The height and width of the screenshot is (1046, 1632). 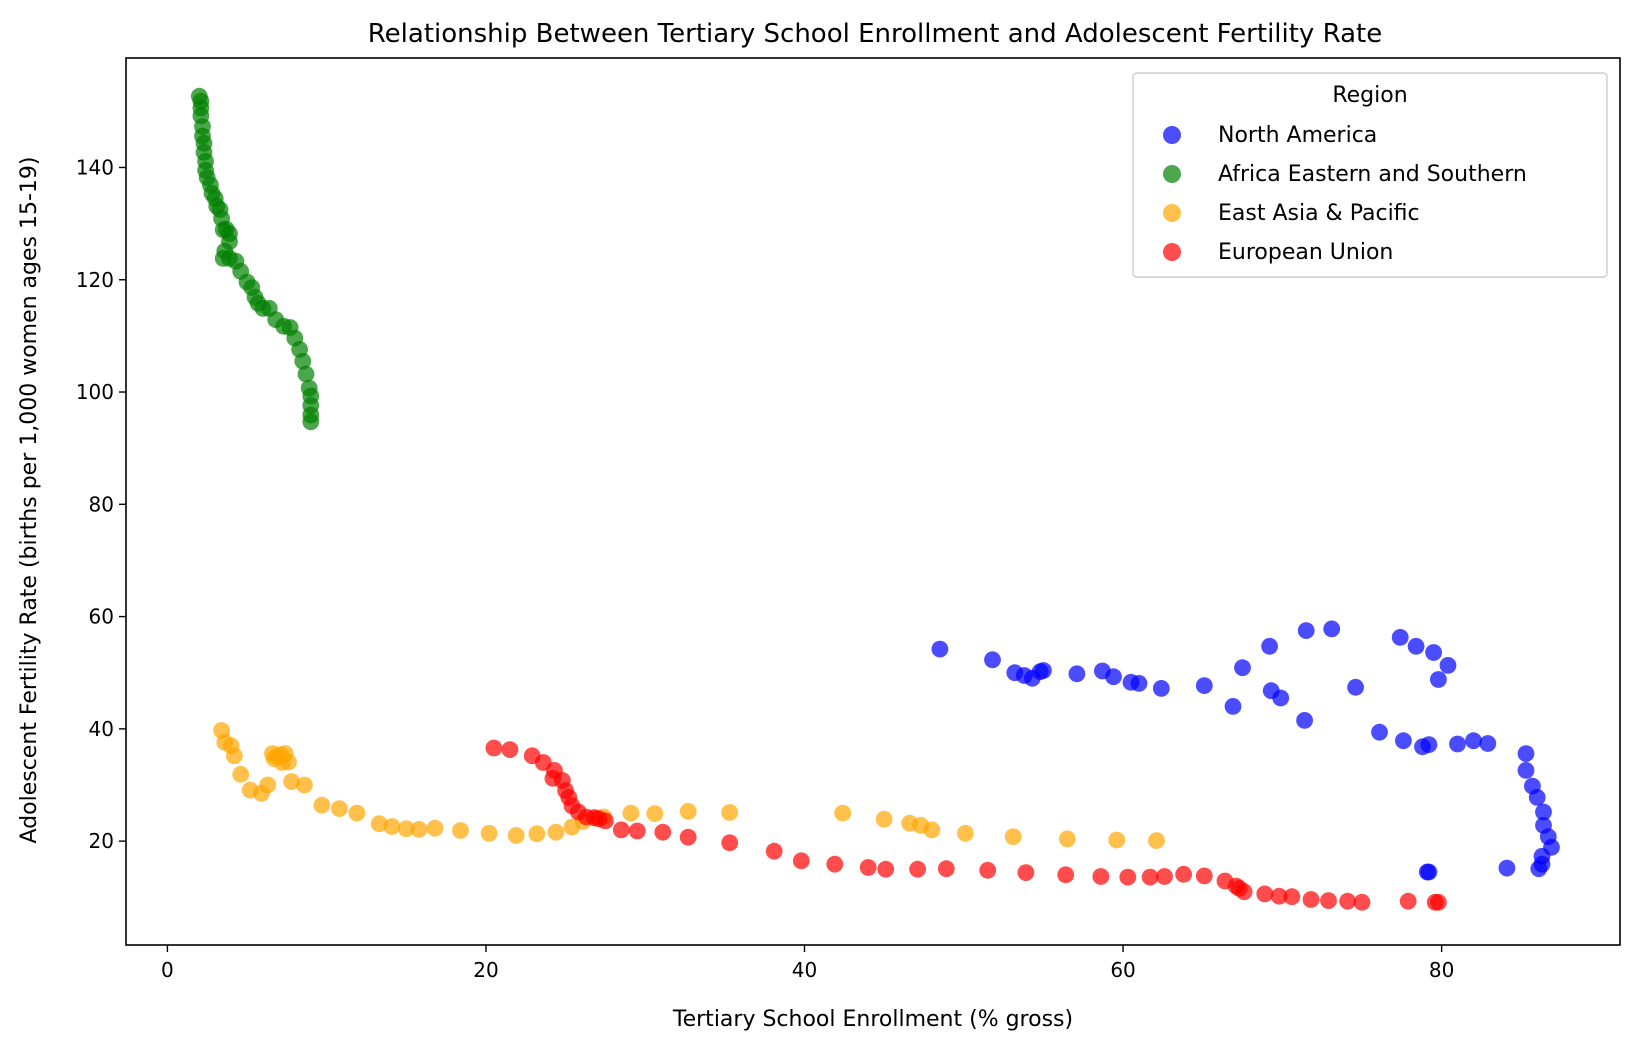 I want to click on legend-marker-north-america, so click(x=1172, y=135).